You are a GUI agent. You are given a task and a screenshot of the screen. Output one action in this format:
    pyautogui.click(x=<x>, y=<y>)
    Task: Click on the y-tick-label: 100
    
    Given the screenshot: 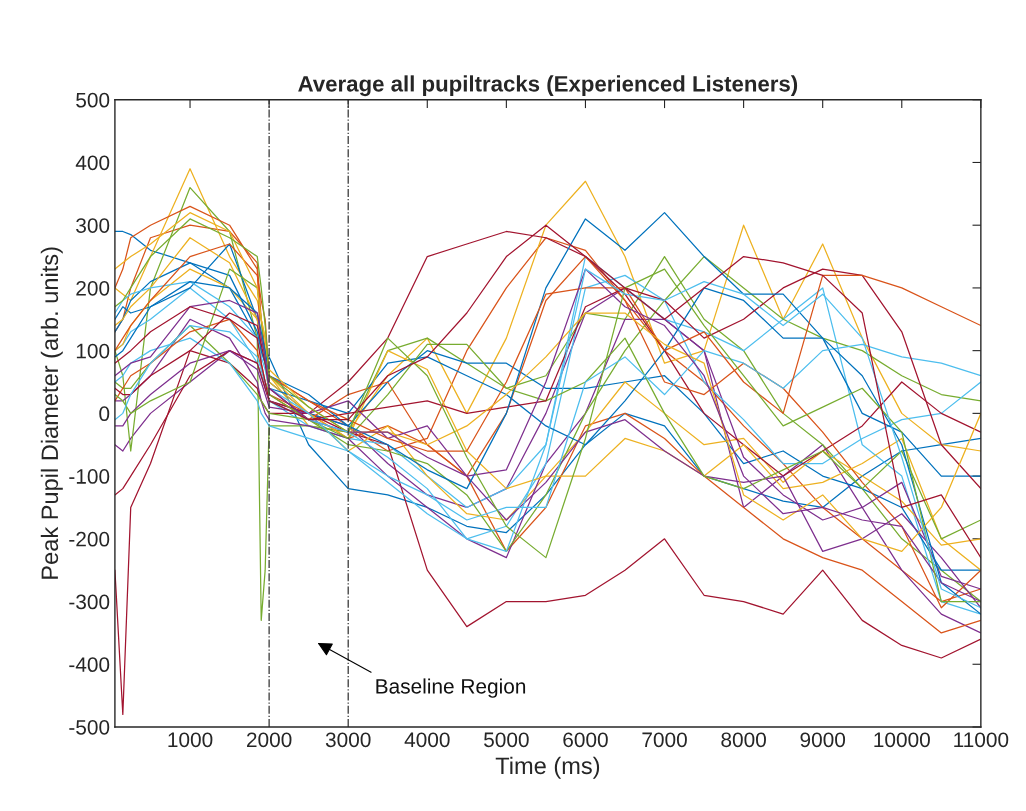 What is the action you would take?
    pyautogui.click(x=93, y=351)
    